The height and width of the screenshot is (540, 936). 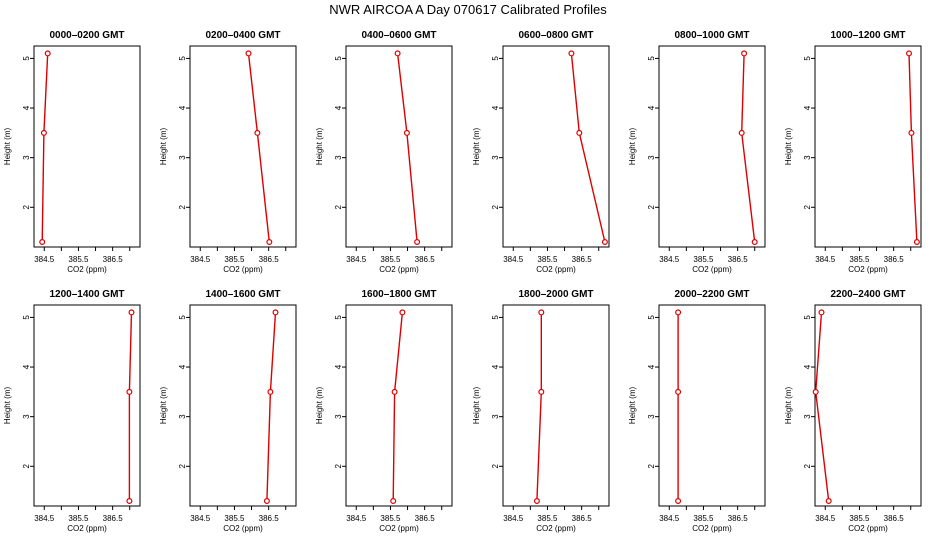 What do you see at coordinates (711, 294) in the screenshot?
I see `panel-title: 2000–2200 GMT` at bounding box center [711, 294].